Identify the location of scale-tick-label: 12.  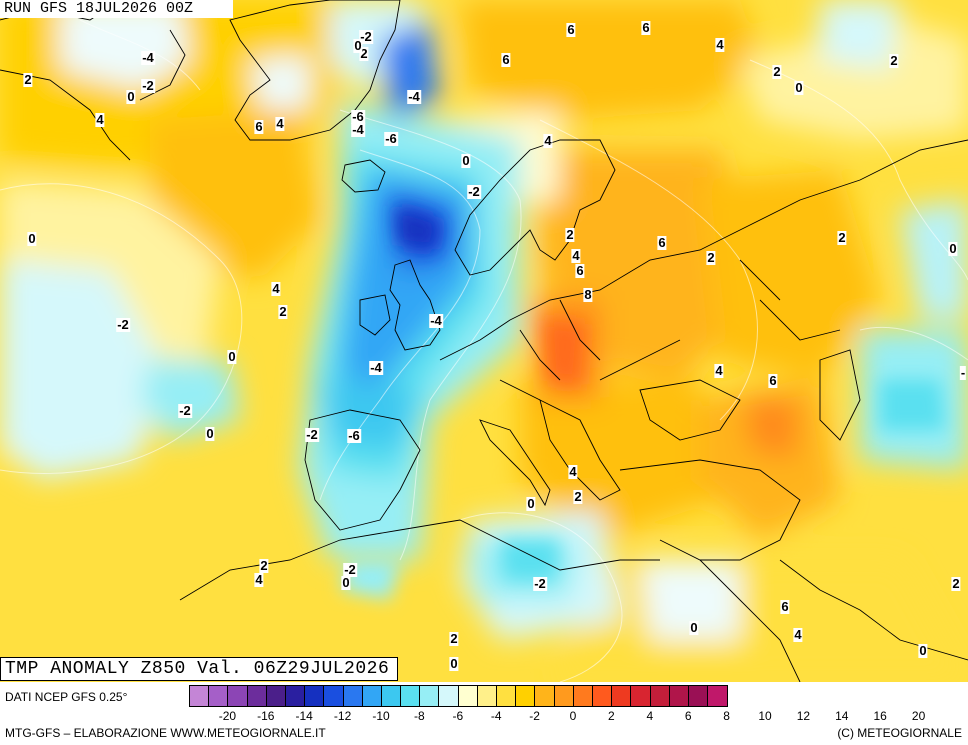
(803, 716).